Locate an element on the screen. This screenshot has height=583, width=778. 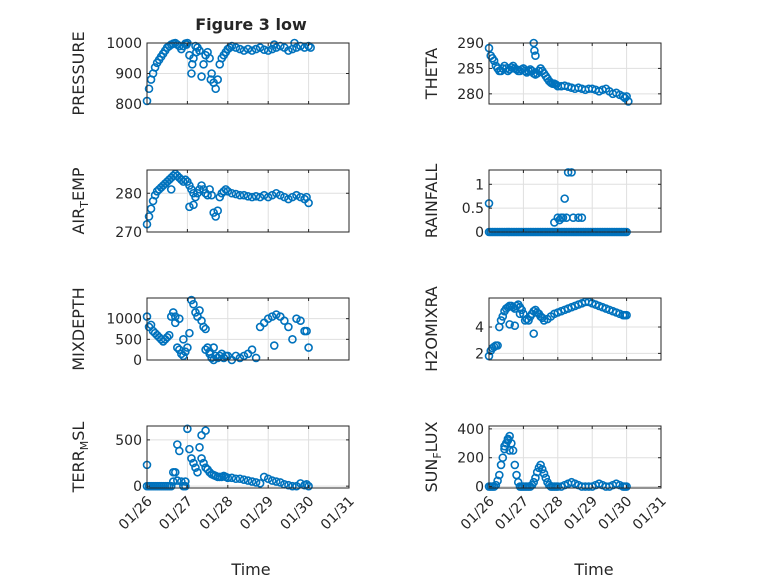
panel-airtemp-markers is located at coordinates (227, 199).